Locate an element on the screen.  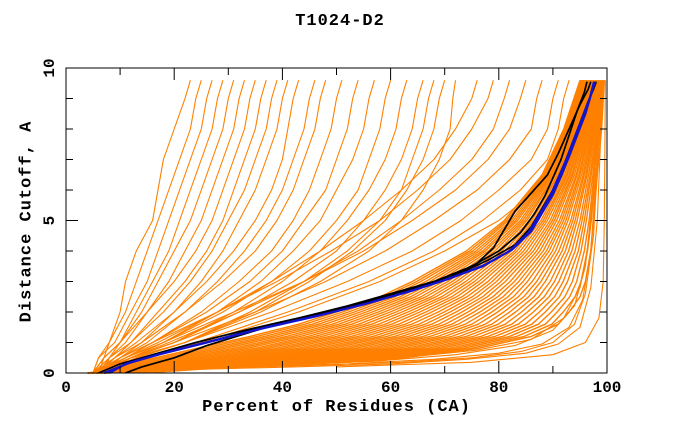
chart-title: T1024-D2 is located at coordinates (340, 21).